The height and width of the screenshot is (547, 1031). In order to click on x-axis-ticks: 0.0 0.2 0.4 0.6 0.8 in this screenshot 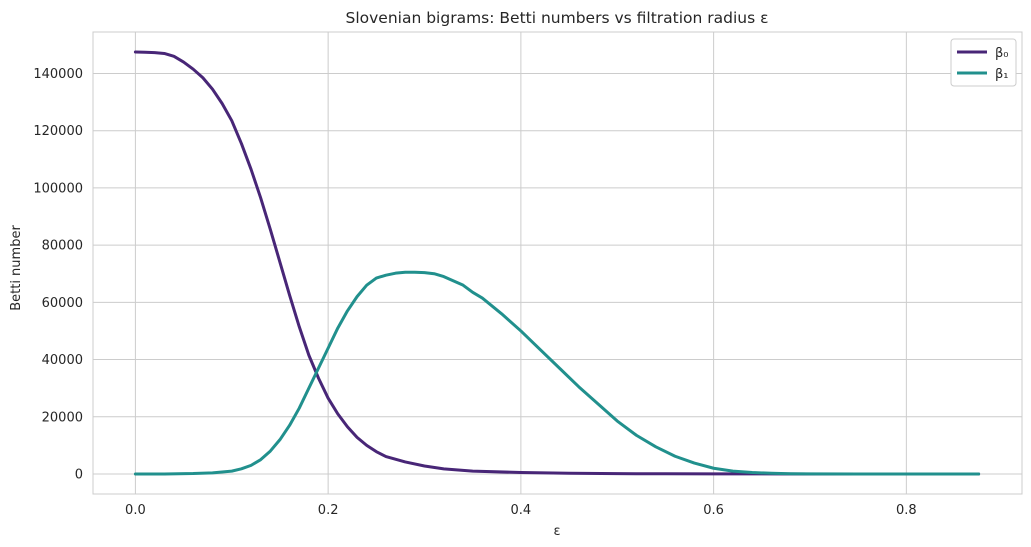, I will do `click(521, 510)`.